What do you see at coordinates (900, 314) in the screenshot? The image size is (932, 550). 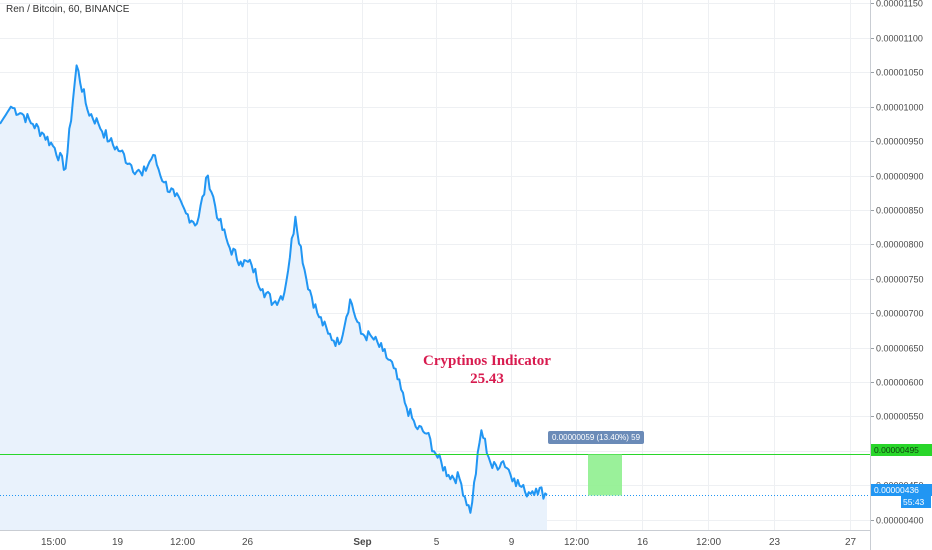 I see `y-tick-label: 0.00000700` at bounding box center [900, 314].